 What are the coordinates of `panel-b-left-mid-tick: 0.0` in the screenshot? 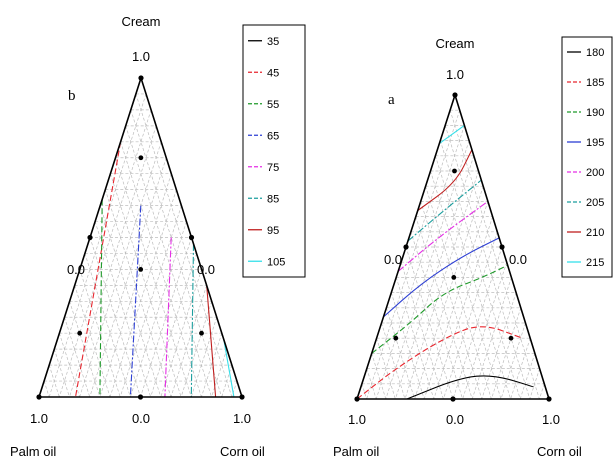 It's located at (76, 269).